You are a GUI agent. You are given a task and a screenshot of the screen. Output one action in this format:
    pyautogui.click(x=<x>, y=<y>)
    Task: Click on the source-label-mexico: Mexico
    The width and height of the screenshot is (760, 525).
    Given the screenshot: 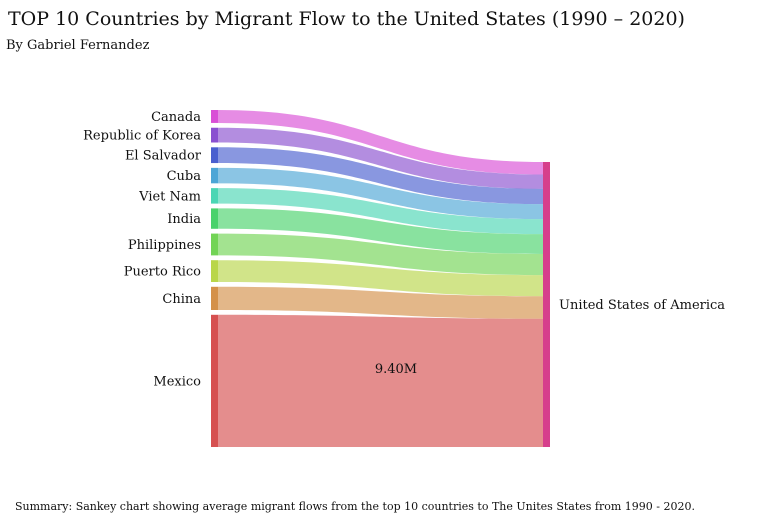 What is the action you would take?
    pyautogui.click(x=177, y=381)
    